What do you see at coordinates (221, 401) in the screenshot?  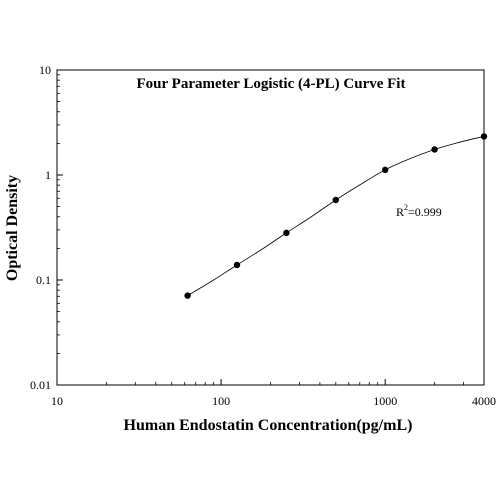 I see `x-tick-label: 100` at bounding box center [221, 401].